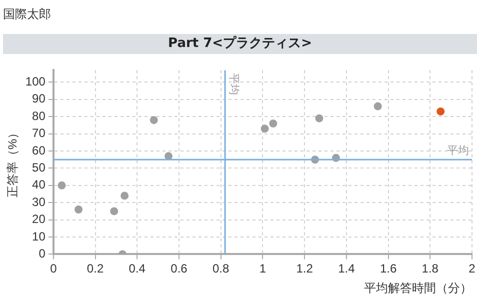 This screenshot has height=298, width=480. I want to click on x-axis-title: 平均解答時間（分）, so click(418, 288).